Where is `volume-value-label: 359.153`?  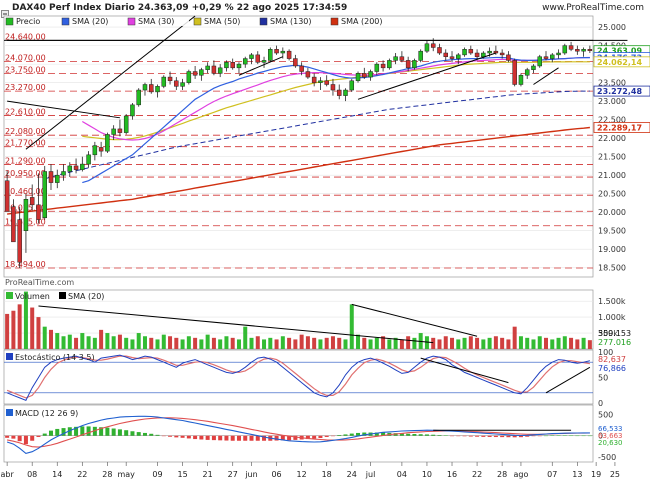 volume-value-label: 359.153 is located at coordinates (614, 333).